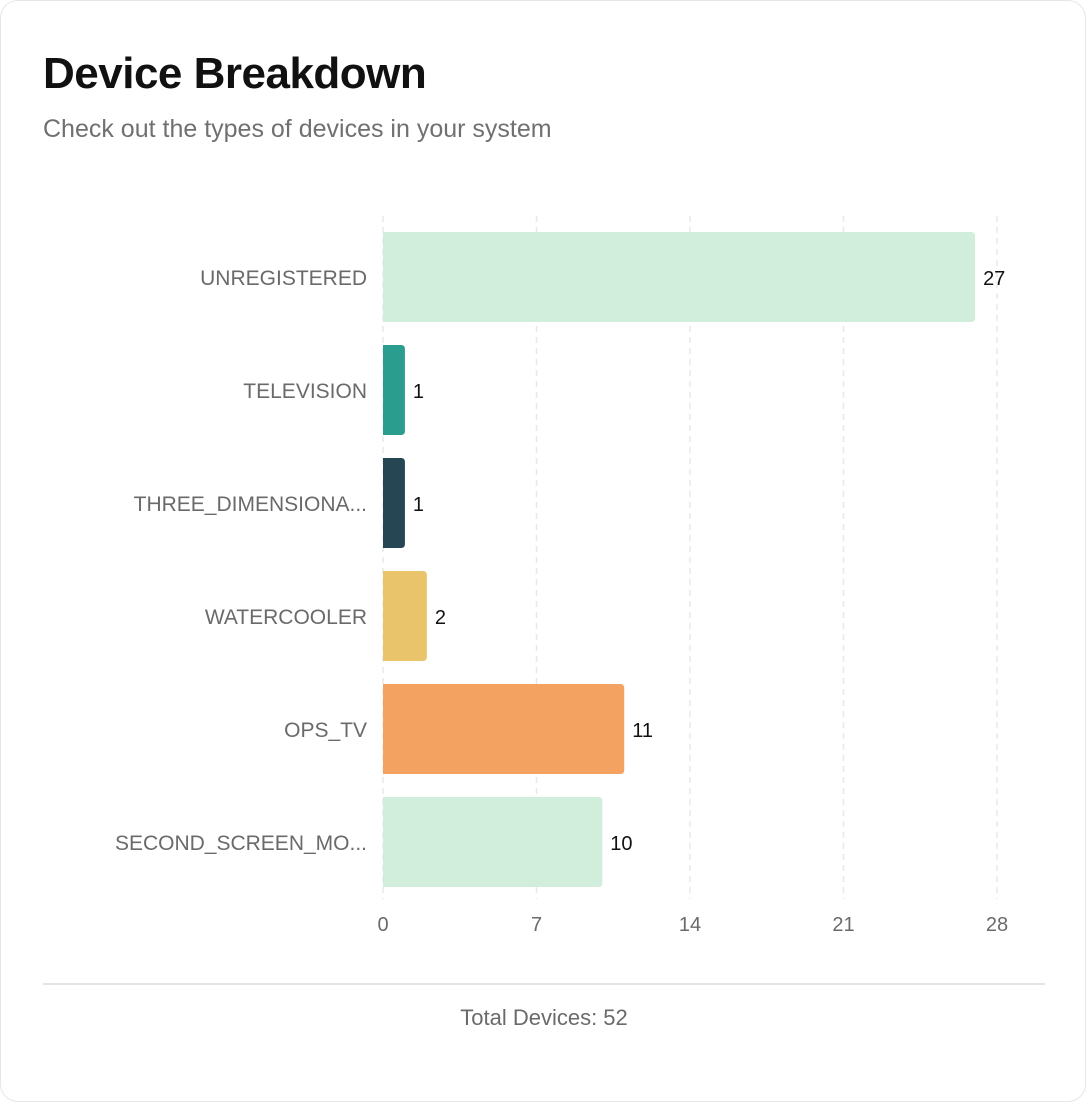 This screenshot has height=1102, width=1086. I want to click on footer-divider, so click(544, 984).